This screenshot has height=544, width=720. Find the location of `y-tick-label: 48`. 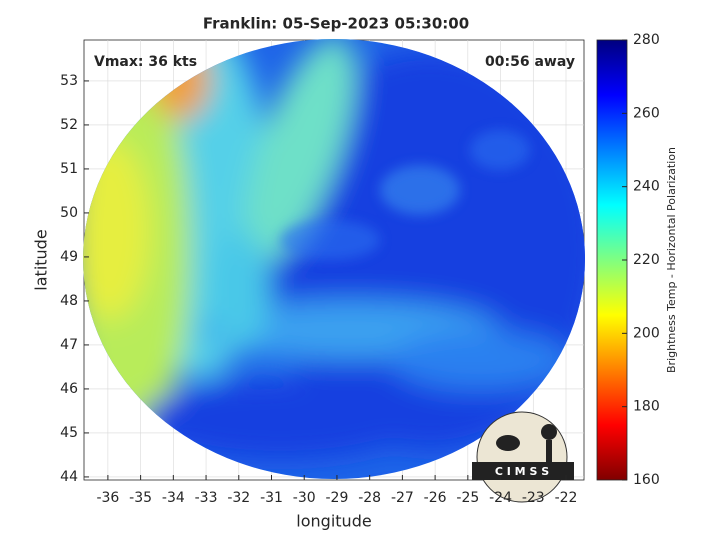

y-tick-label: 48 is located at coordinates (69, 301).